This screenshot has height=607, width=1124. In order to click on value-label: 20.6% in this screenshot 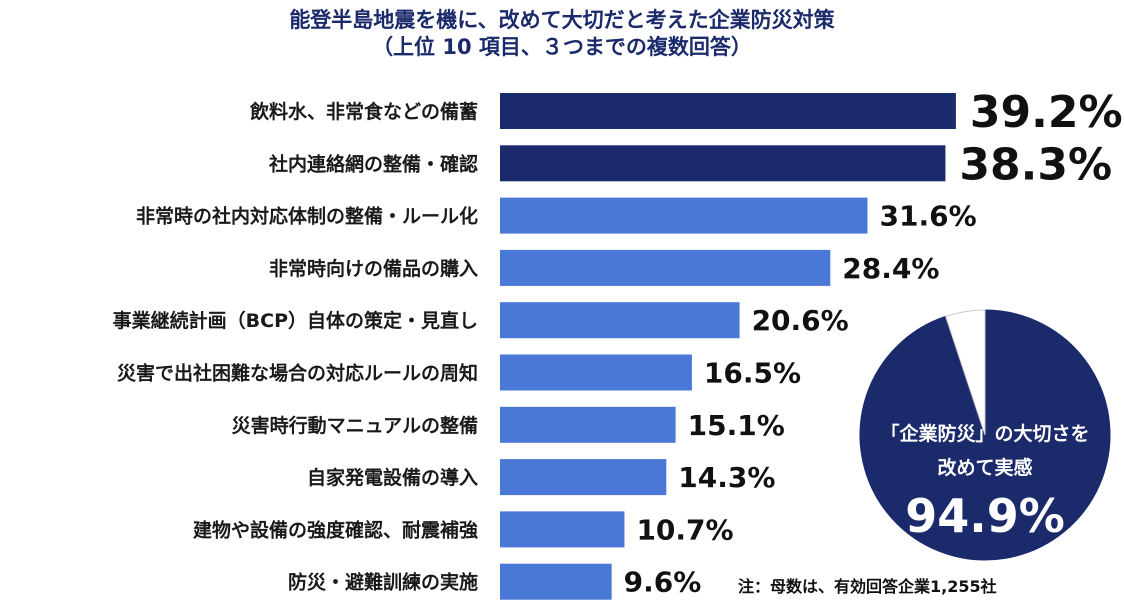, I will do `click(800, 320)`.